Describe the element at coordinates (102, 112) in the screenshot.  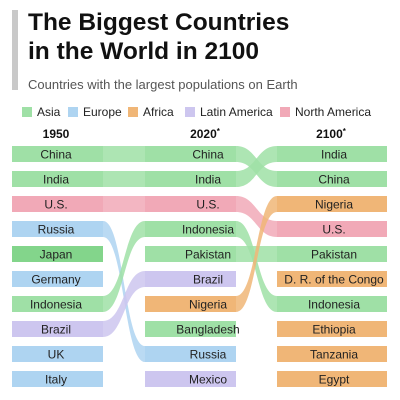
I see `legend-label-europe: Europe` at that location.